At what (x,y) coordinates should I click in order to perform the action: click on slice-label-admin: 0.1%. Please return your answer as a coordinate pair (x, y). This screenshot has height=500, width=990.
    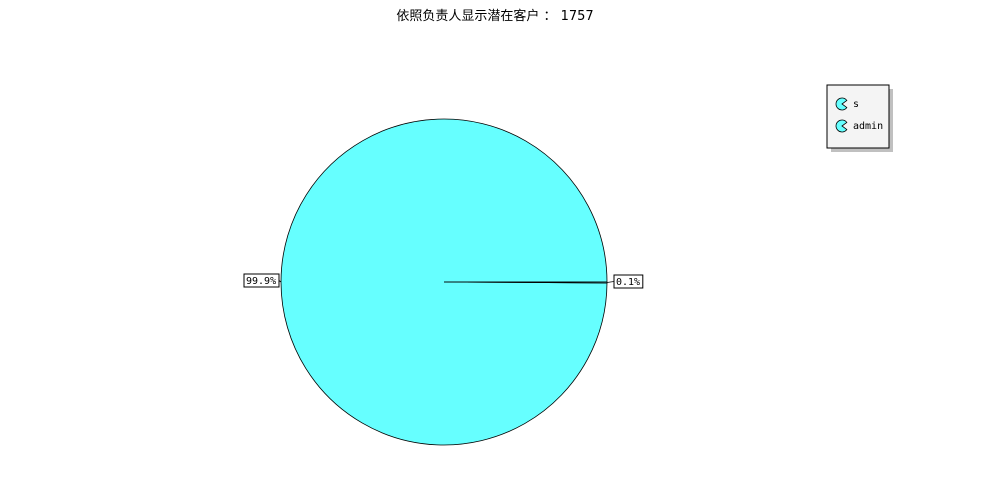
    Looking at the image, I should click on (625, 281).